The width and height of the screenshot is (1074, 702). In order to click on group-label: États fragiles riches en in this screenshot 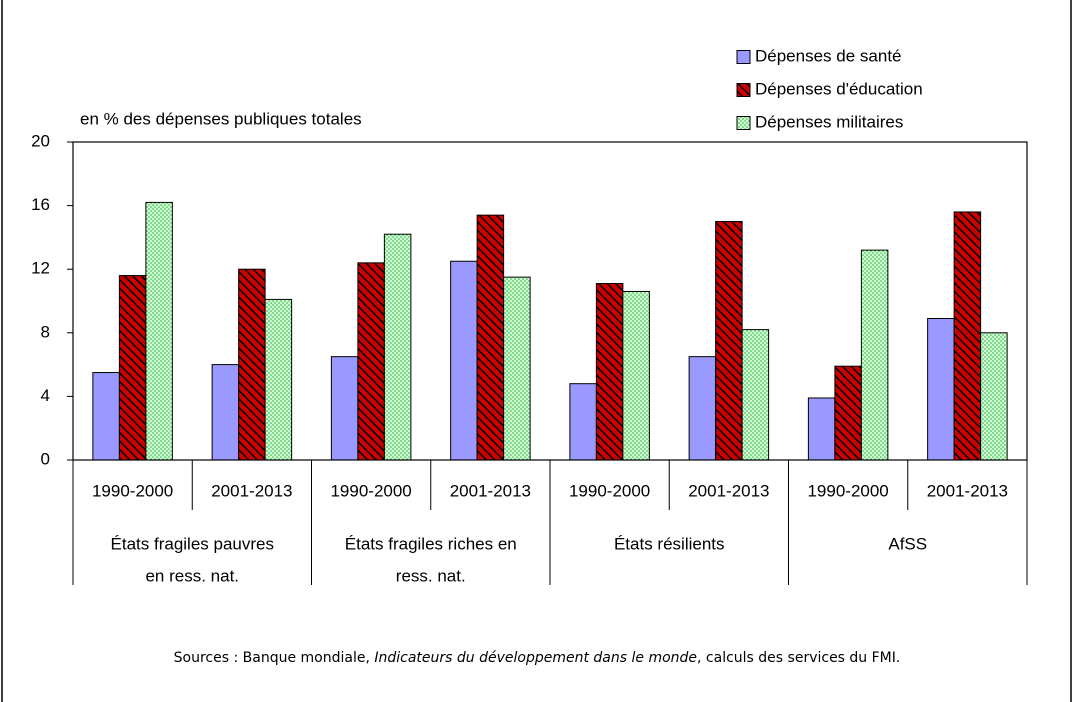, I will do `click(431, 543)`.